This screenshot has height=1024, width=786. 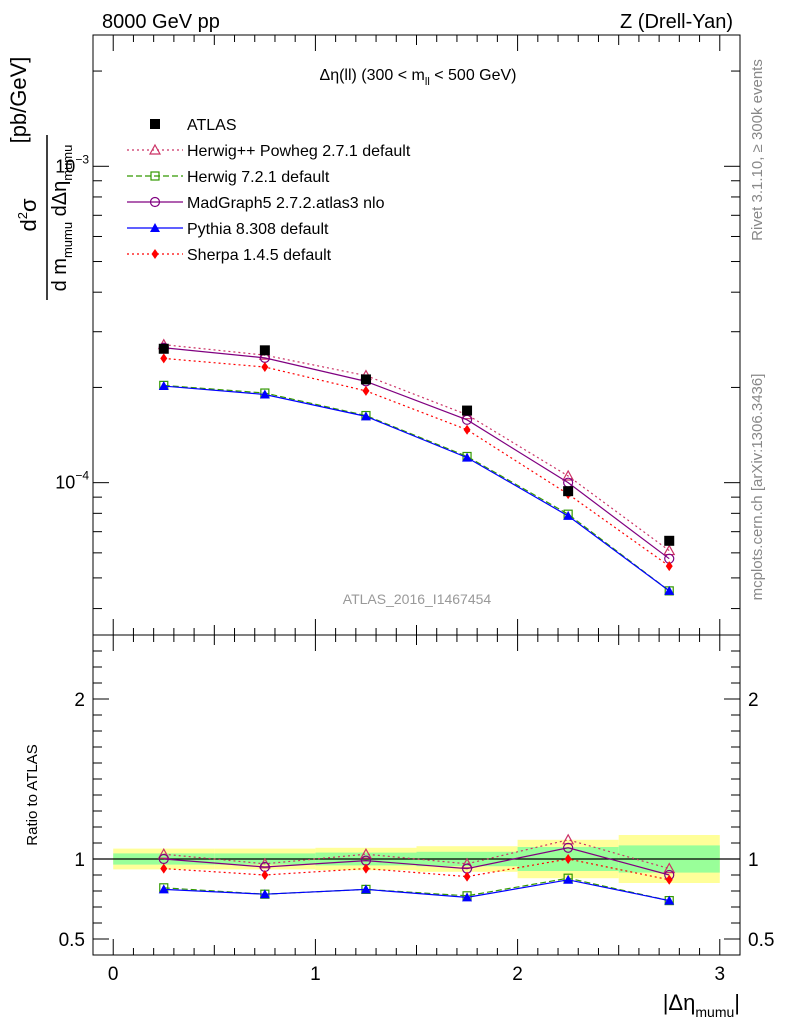 What do you see at coordinates (757, 487) in the screenshot?
I see `mcplots-label: mcplots.cern.ch [arXiv:1306.3436]` at bounding box center [757, 487].